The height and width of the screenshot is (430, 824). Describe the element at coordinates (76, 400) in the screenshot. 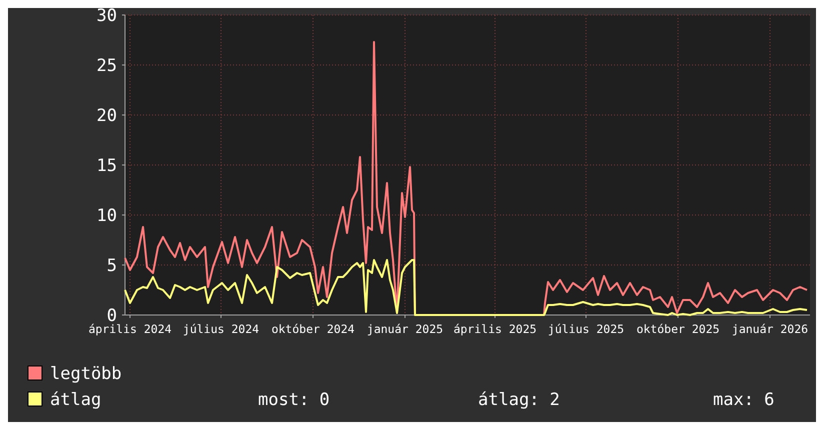

I see `legend-label: átlag` at that location.